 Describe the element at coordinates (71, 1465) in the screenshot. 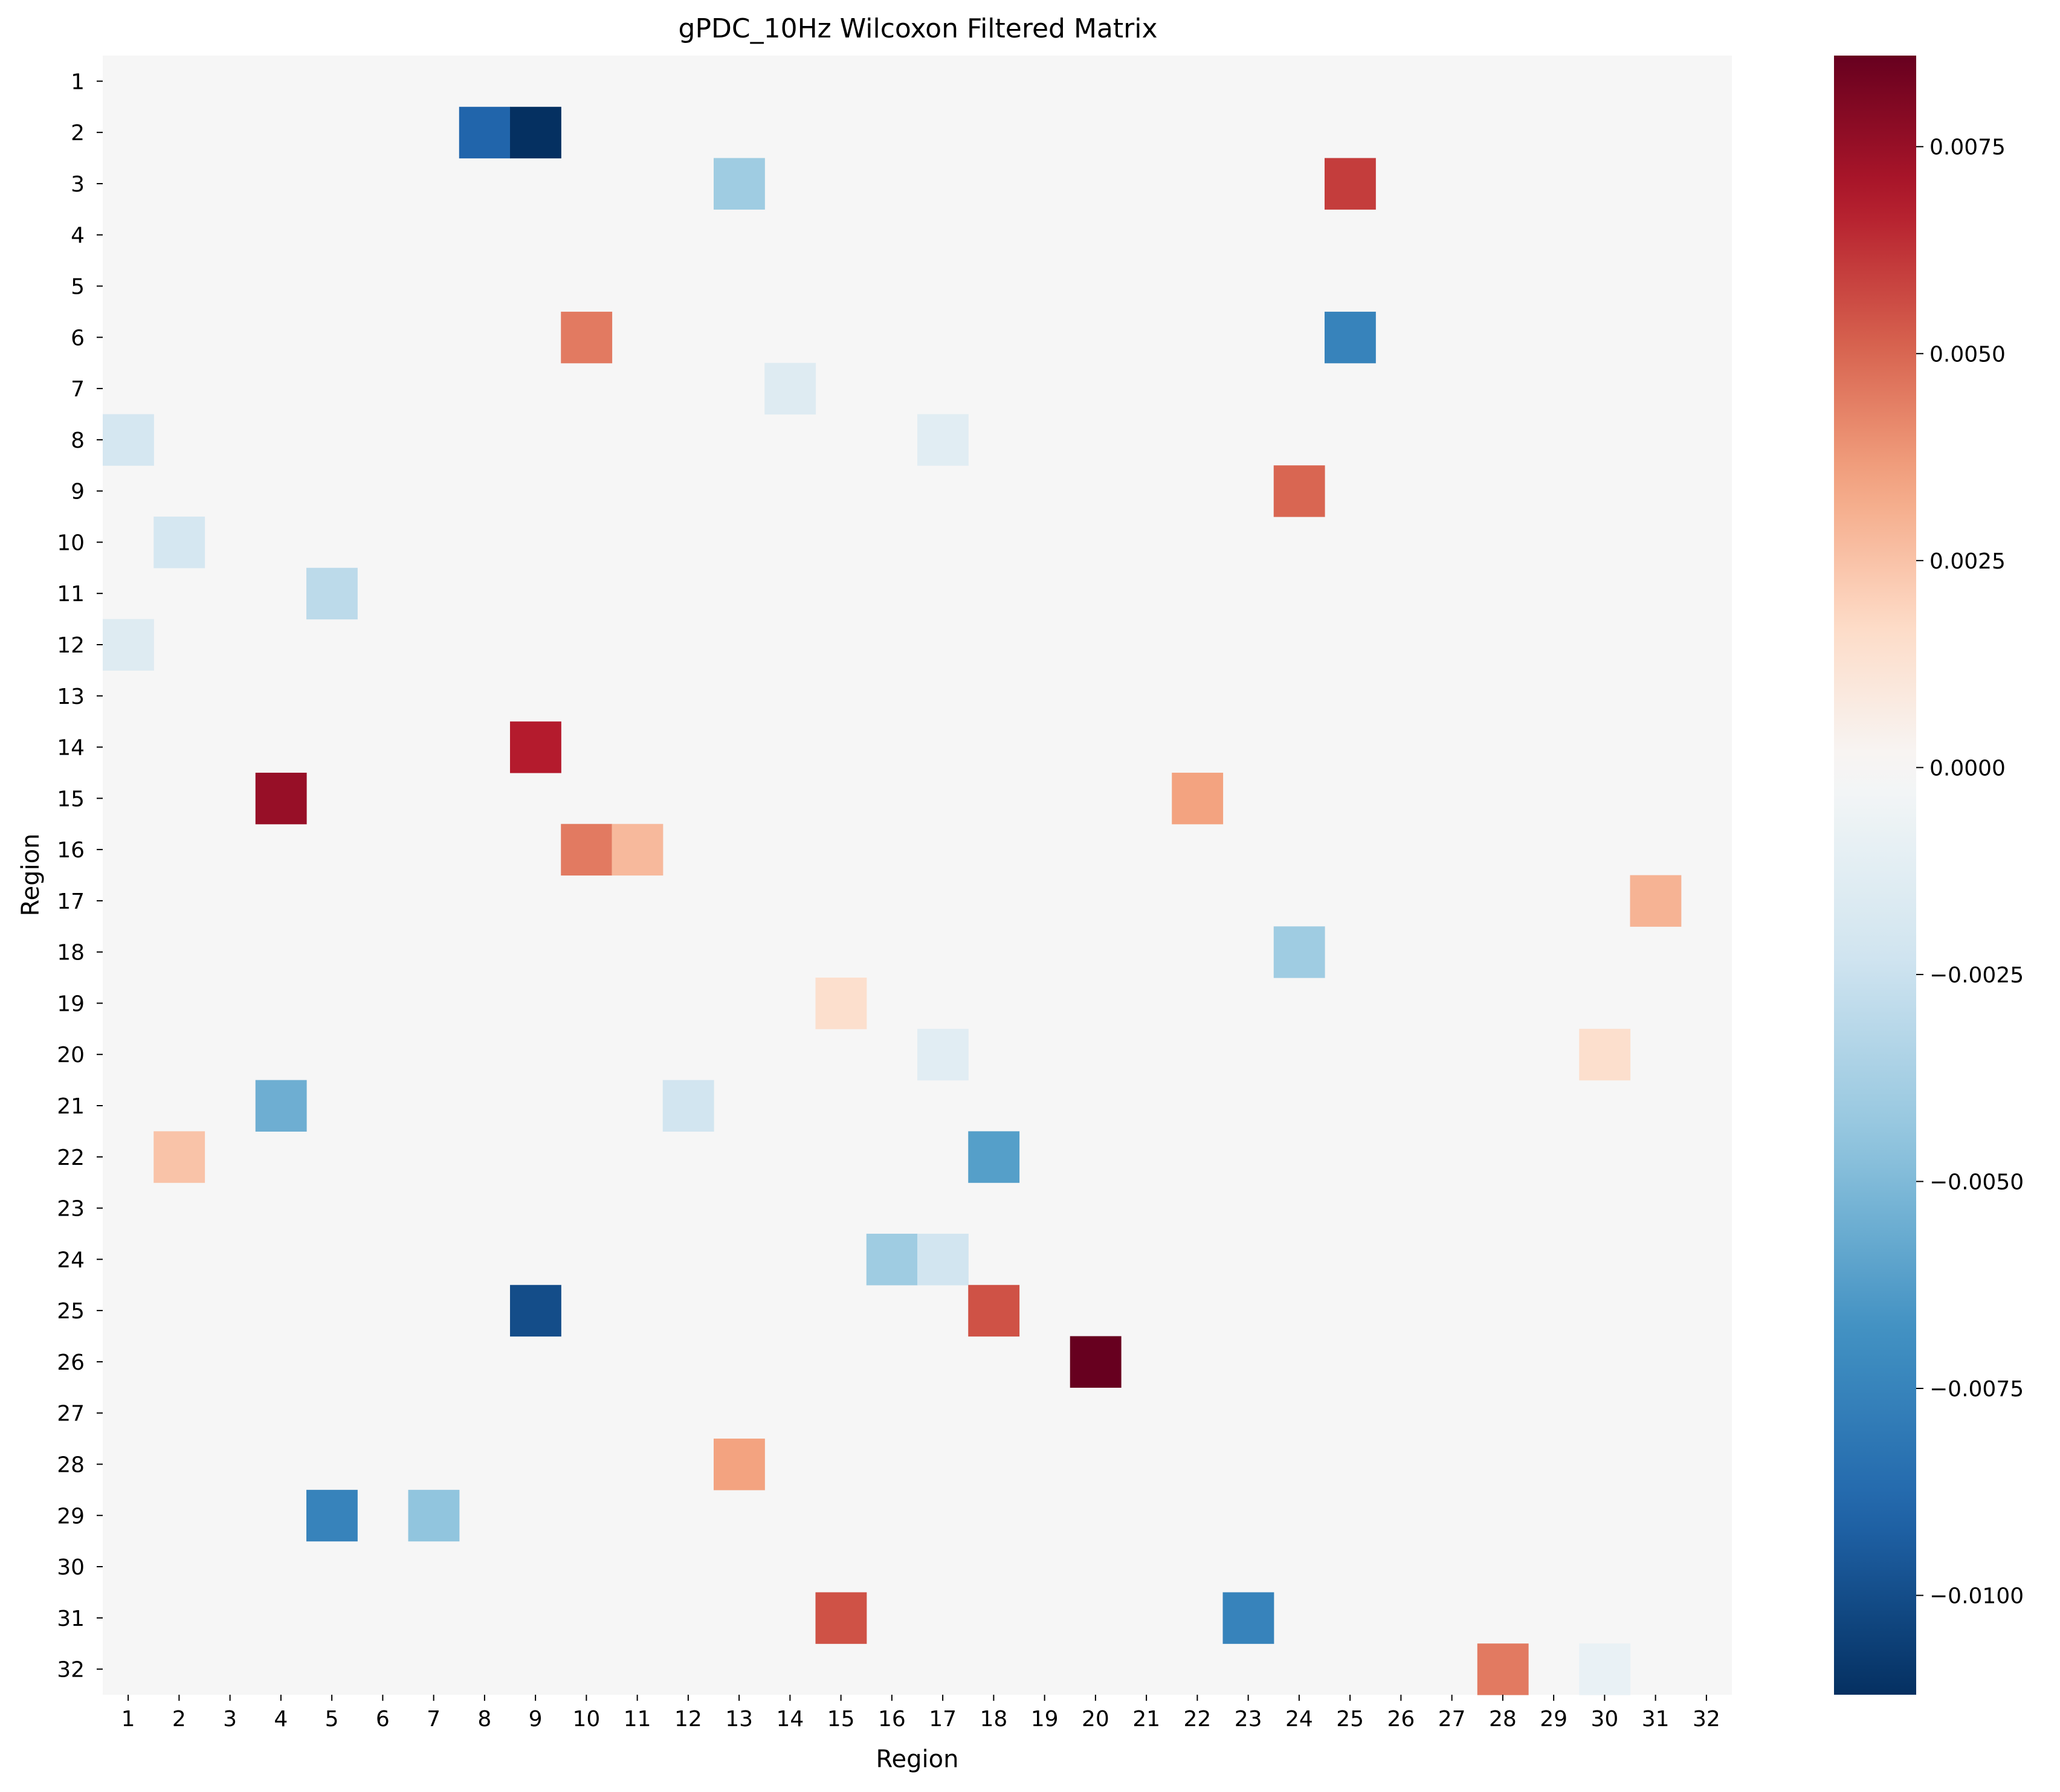

I see `y-tick-label: 28` at that location.